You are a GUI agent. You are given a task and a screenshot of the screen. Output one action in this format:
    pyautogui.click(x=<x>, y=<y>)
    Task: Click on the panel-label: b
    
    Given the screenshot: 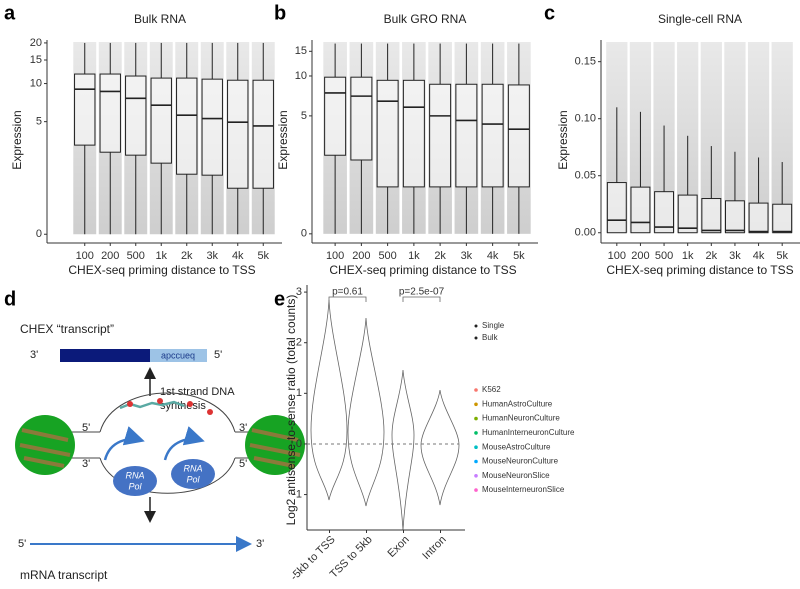 What is the action you would take?
    pyautogui.click(x=280, y=13)
    